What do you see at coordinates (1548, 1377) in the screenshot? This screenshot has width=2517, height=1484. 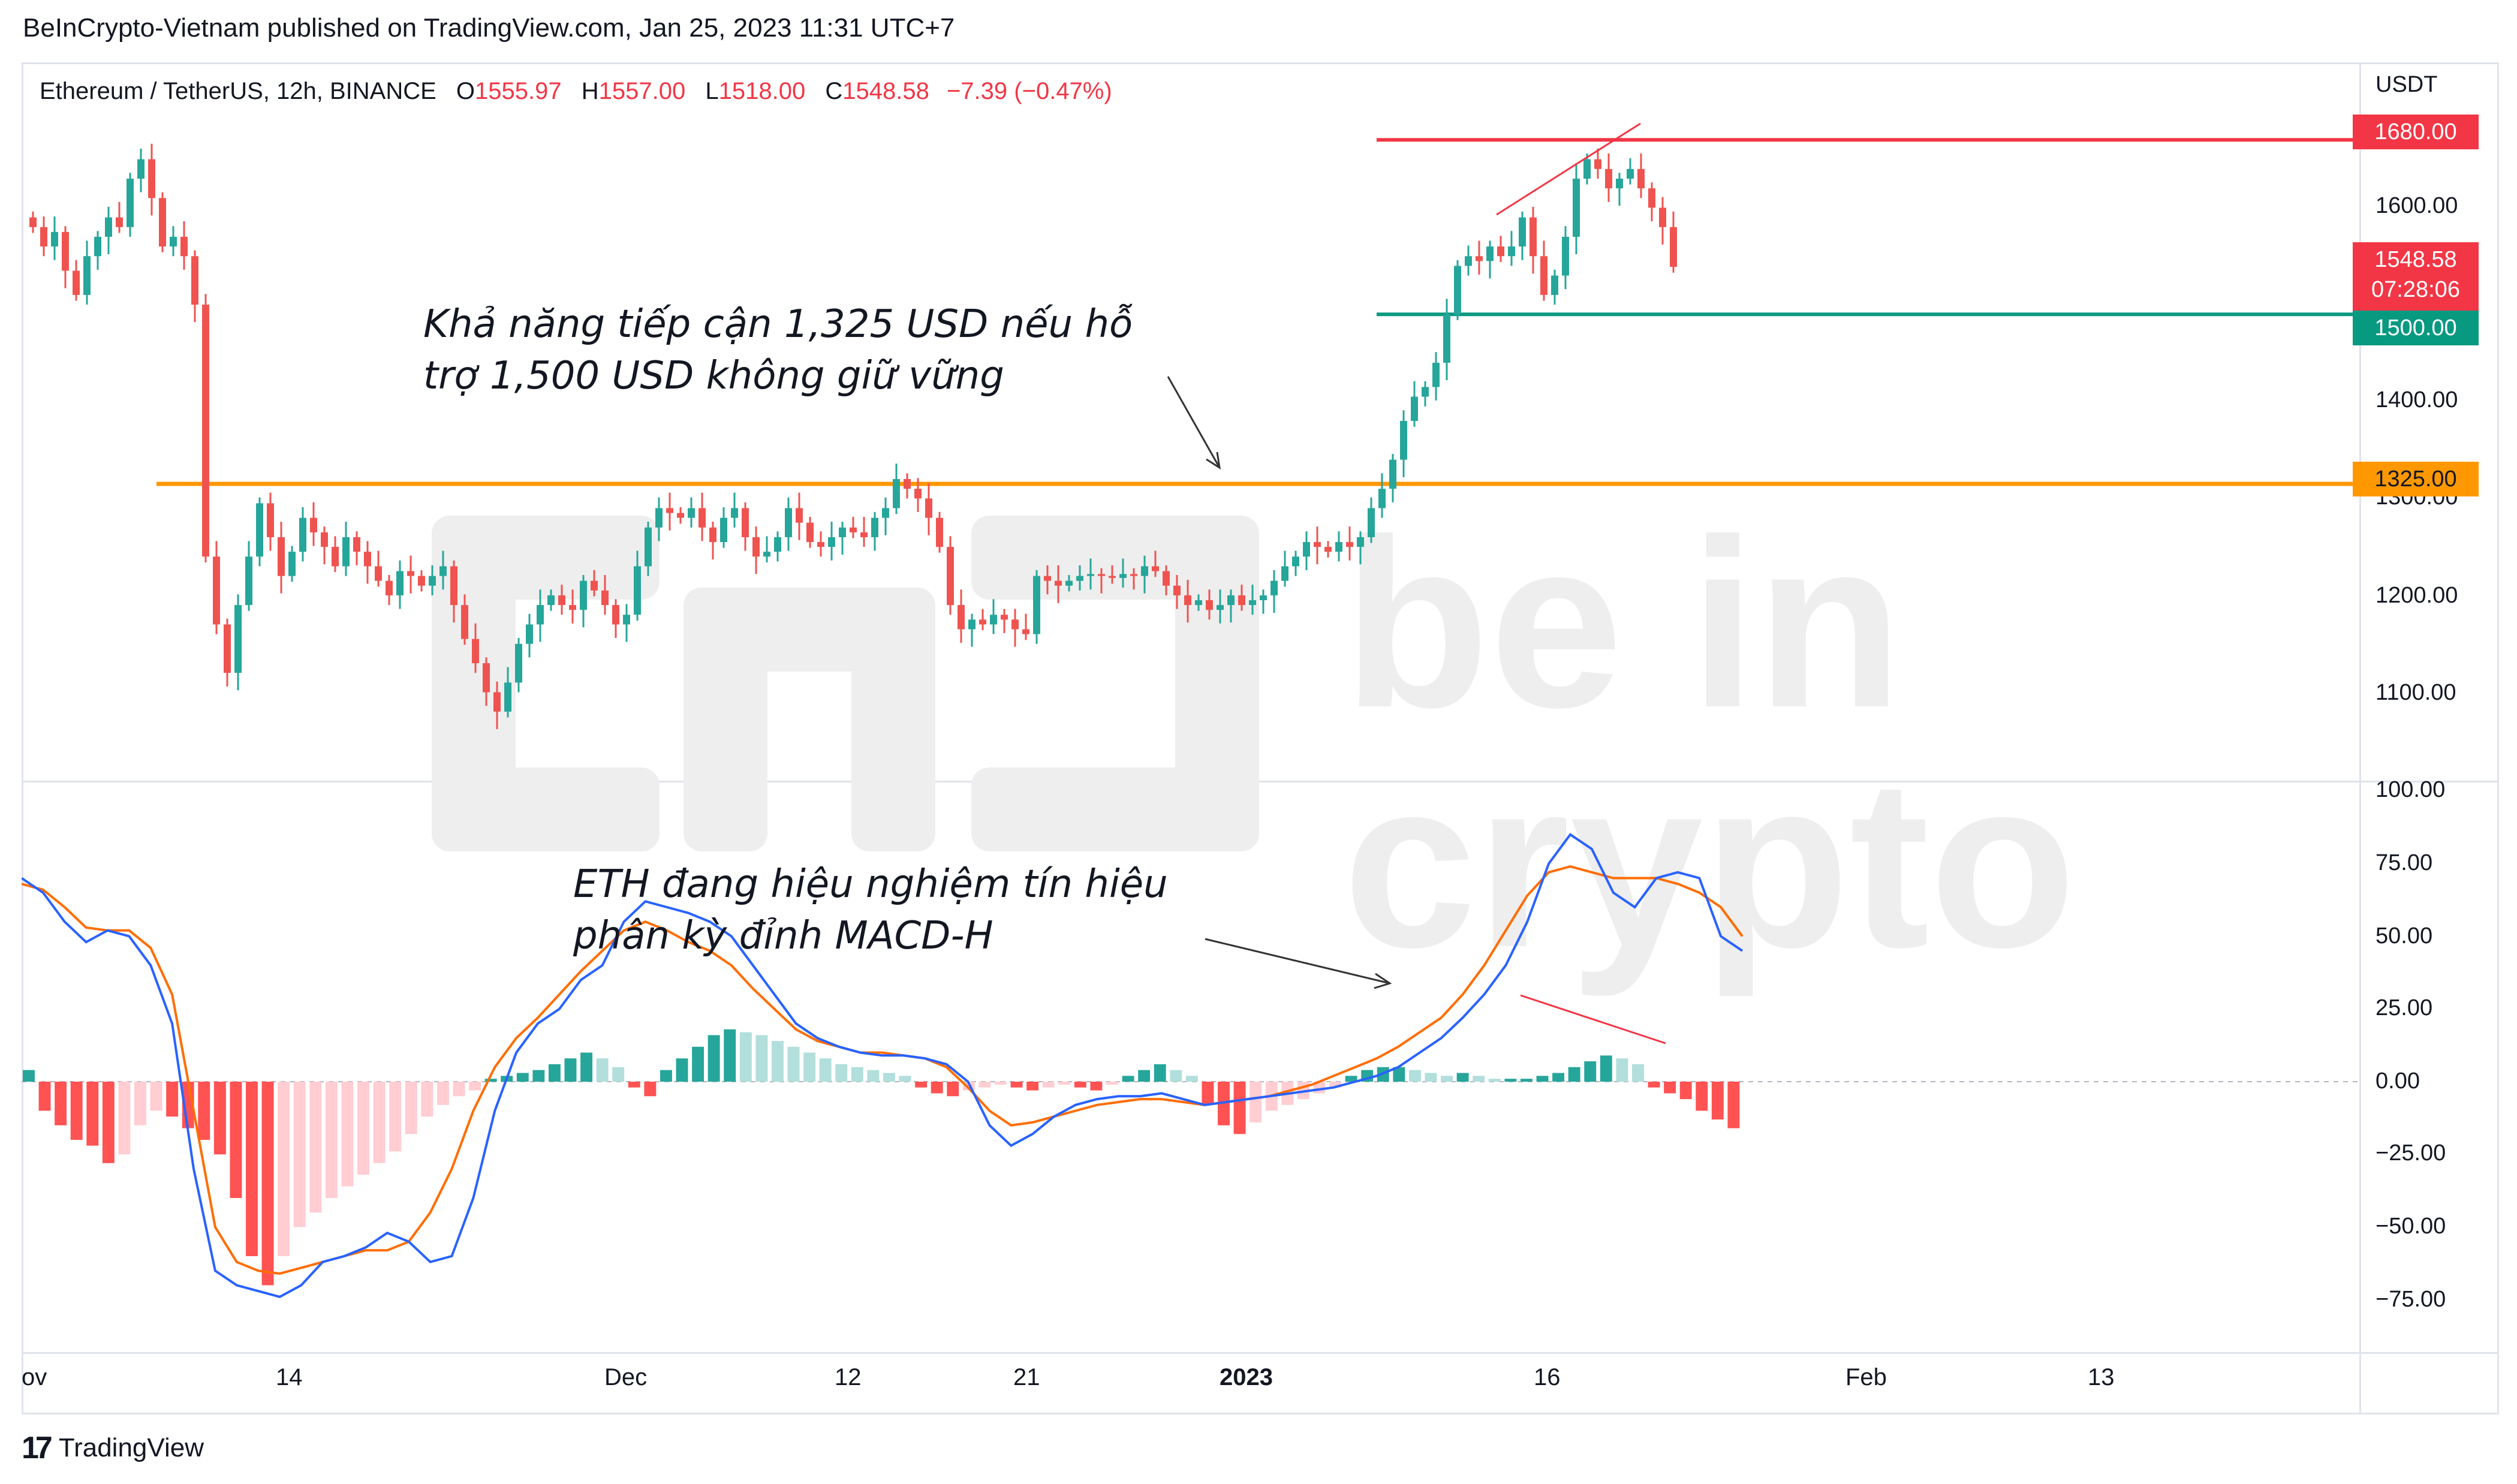 I see `time-label: 16` at bounding box center [1548, 1377].